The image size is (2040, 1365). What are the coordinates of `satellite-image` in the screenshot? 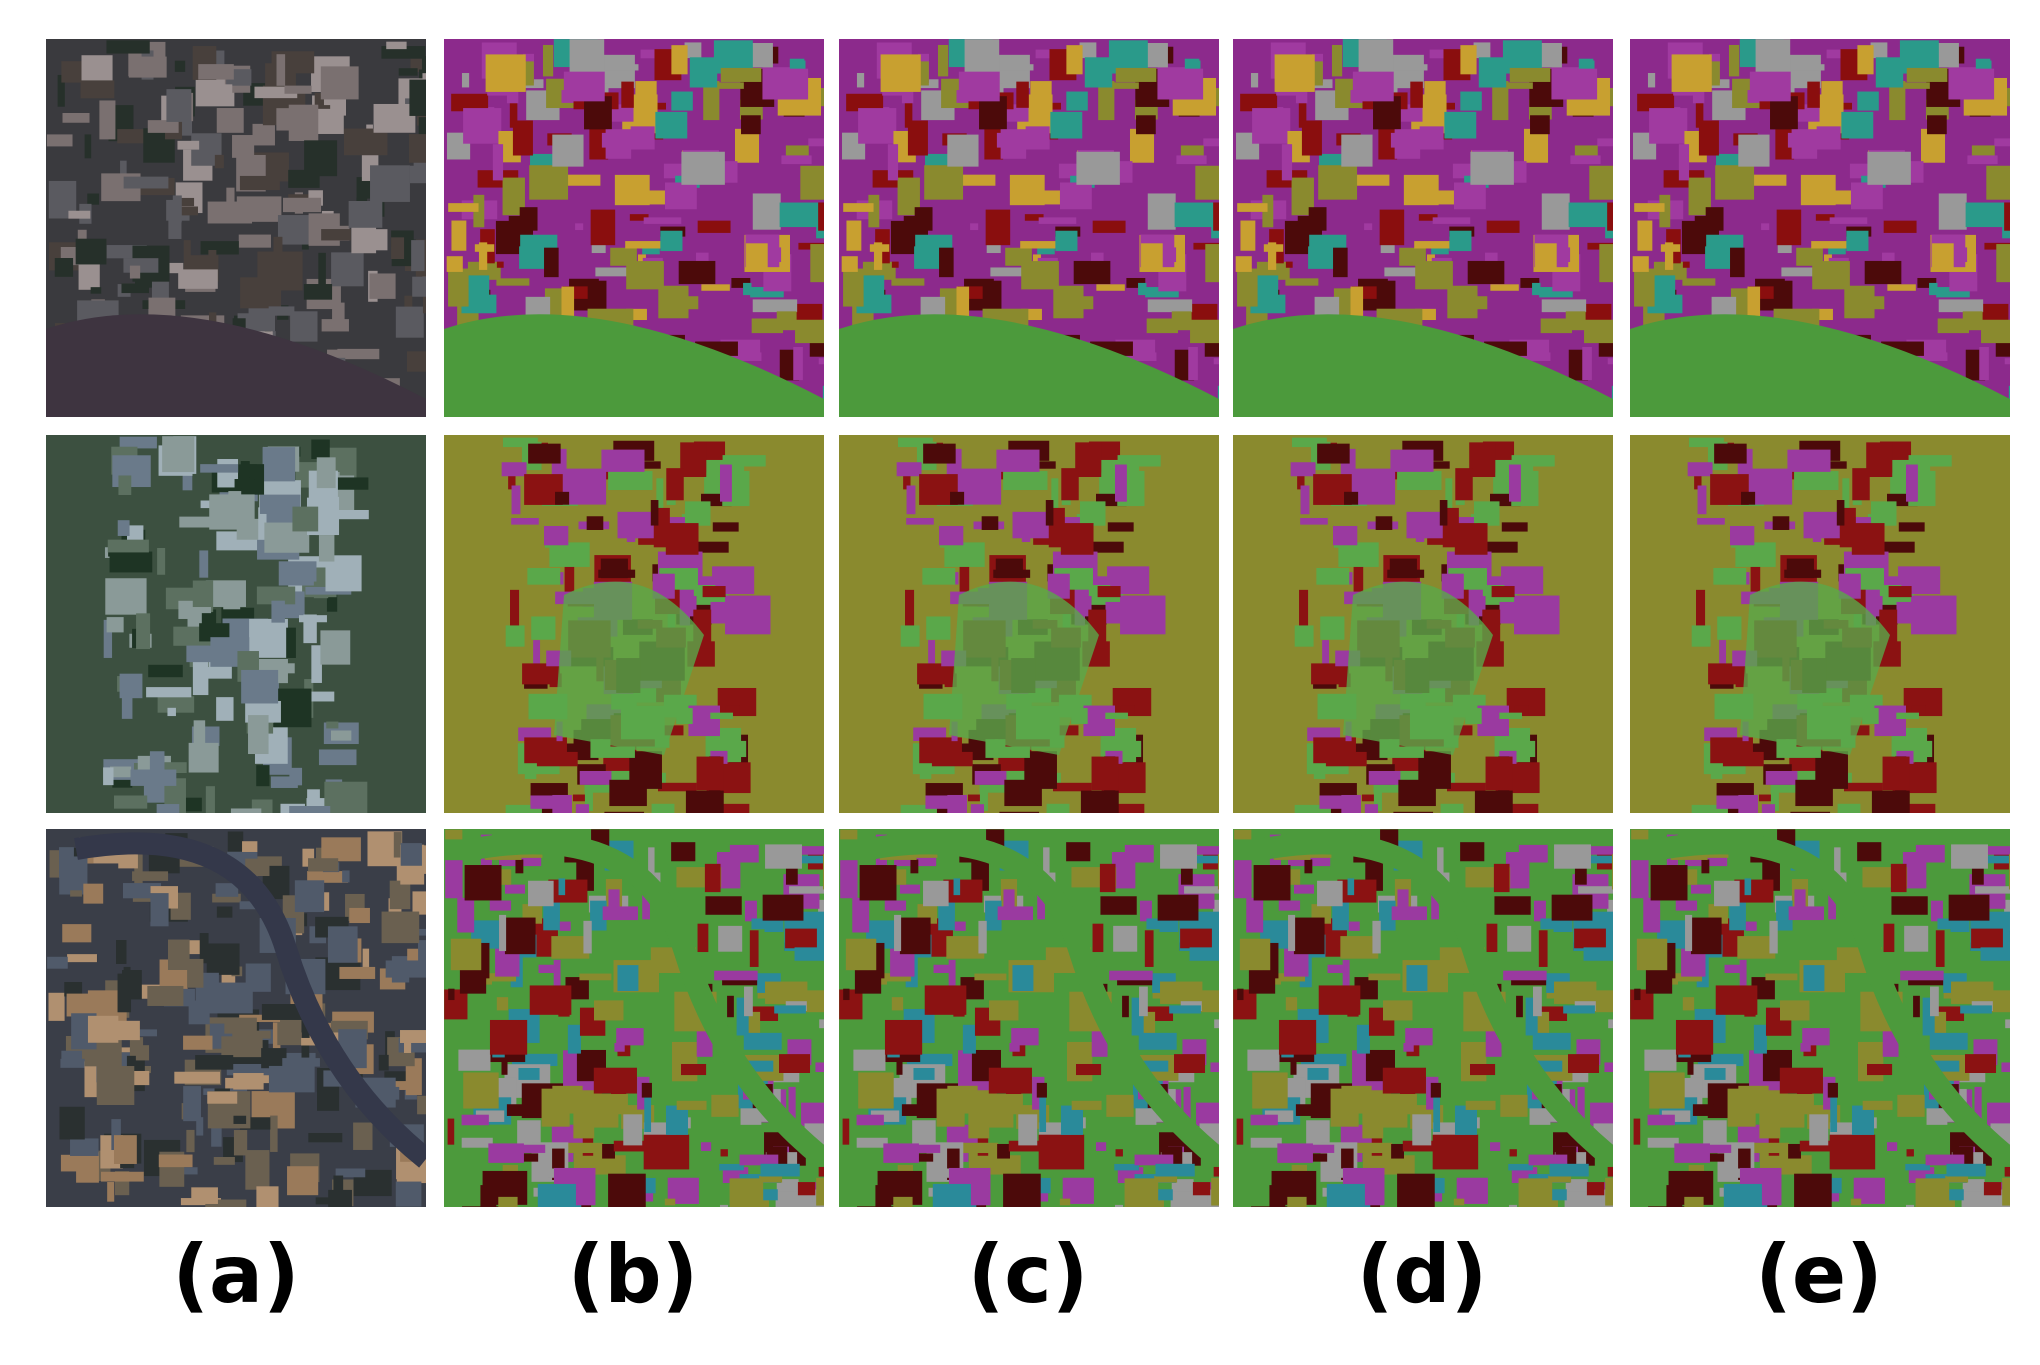 It's located at (236, 228).